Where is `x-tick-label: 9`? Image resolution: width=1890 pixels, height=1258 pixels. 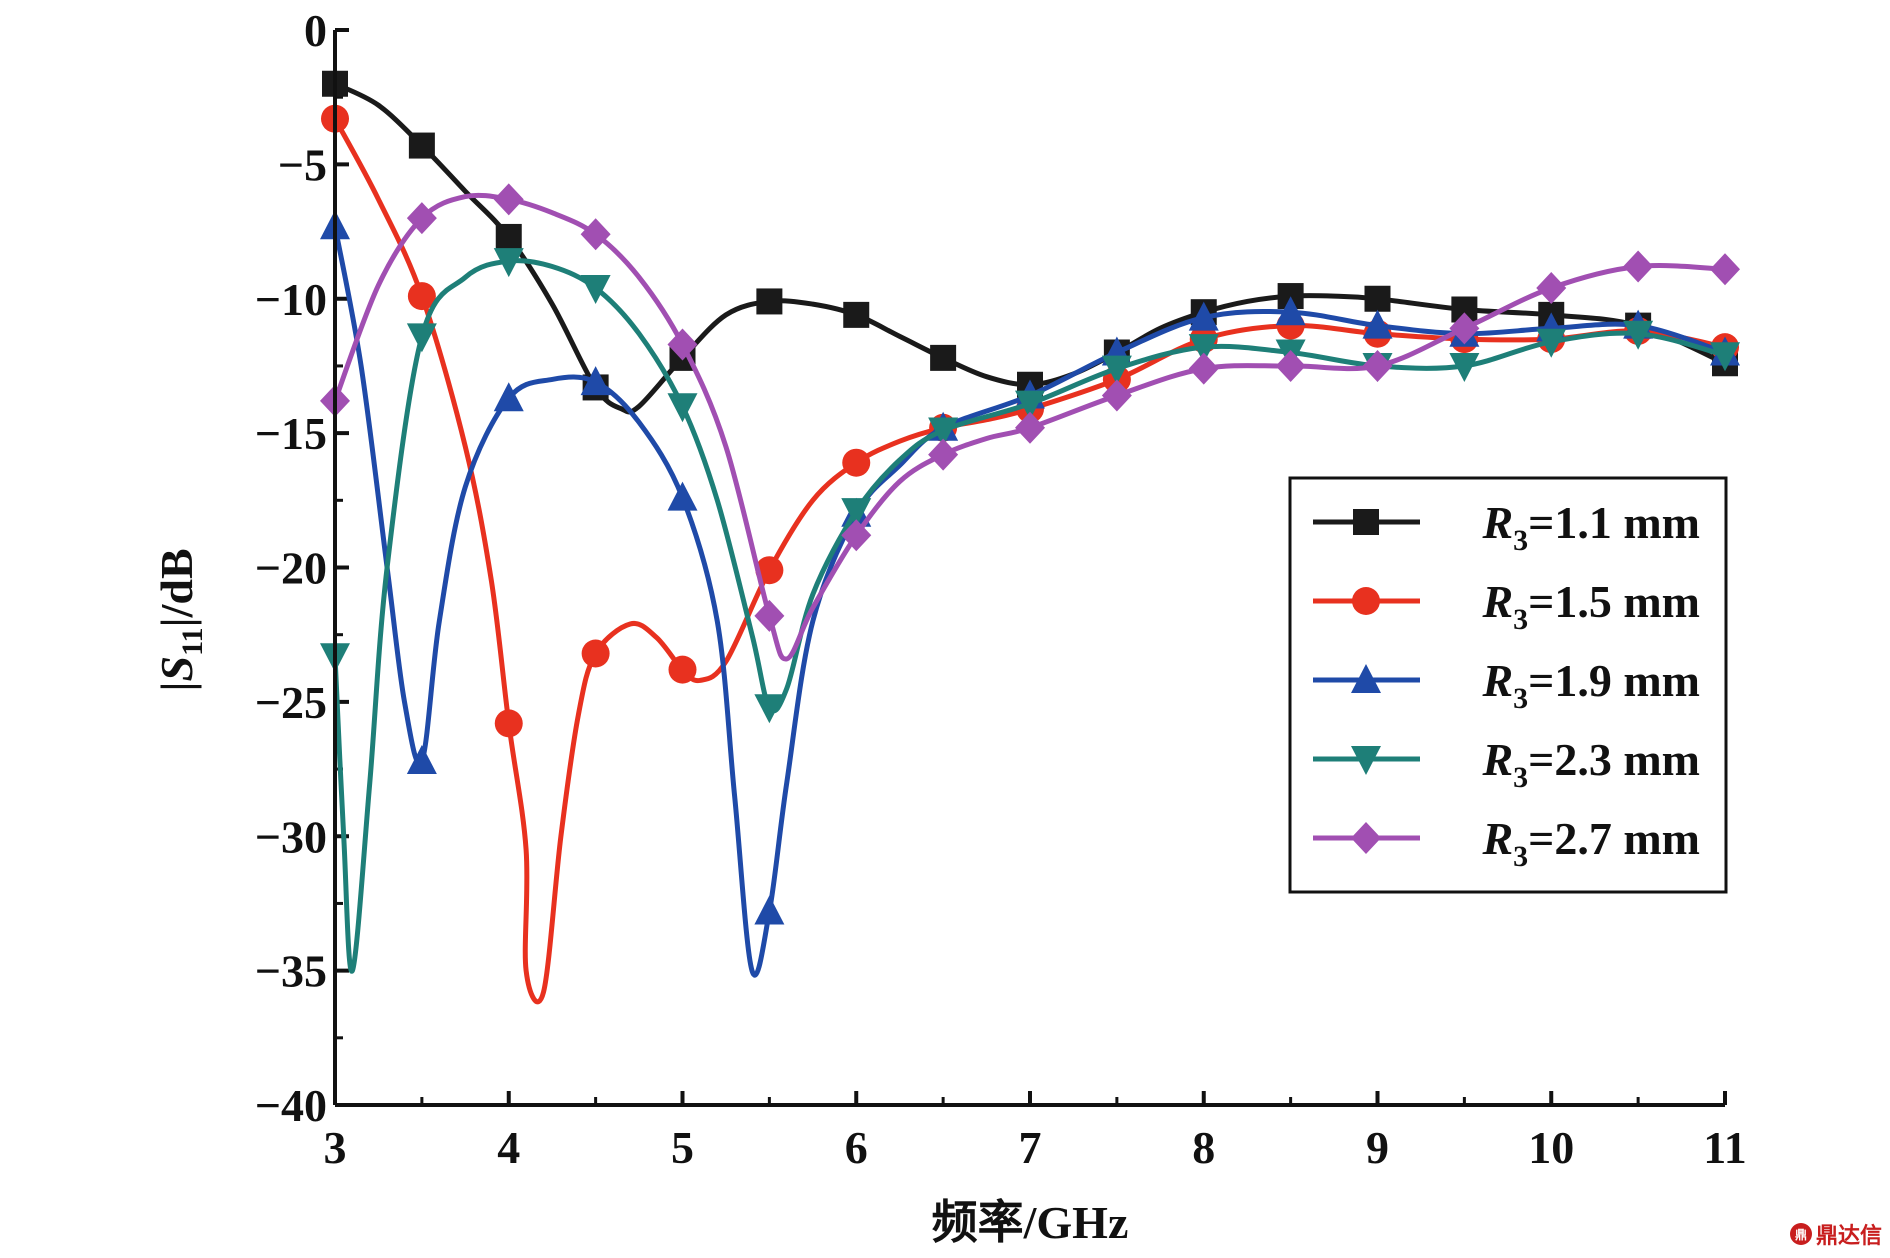
x-tick-label: 9 is located at coordinates (1377, 1147).